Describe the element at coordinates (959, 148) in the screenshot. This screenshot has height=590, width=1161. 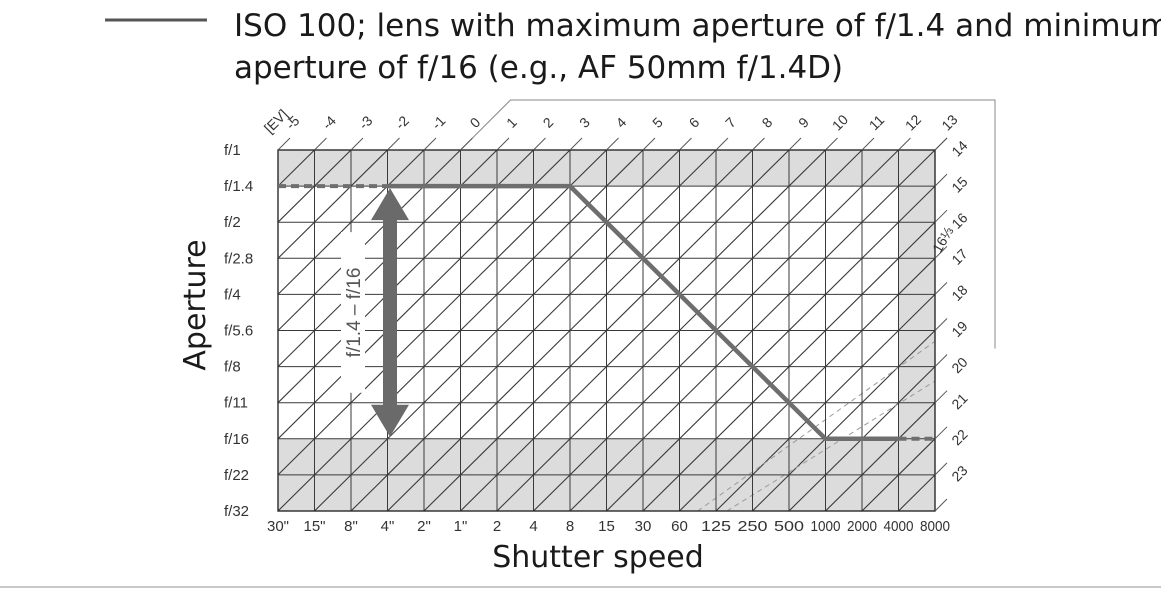
I see `ev-right-label: 14` at that location.